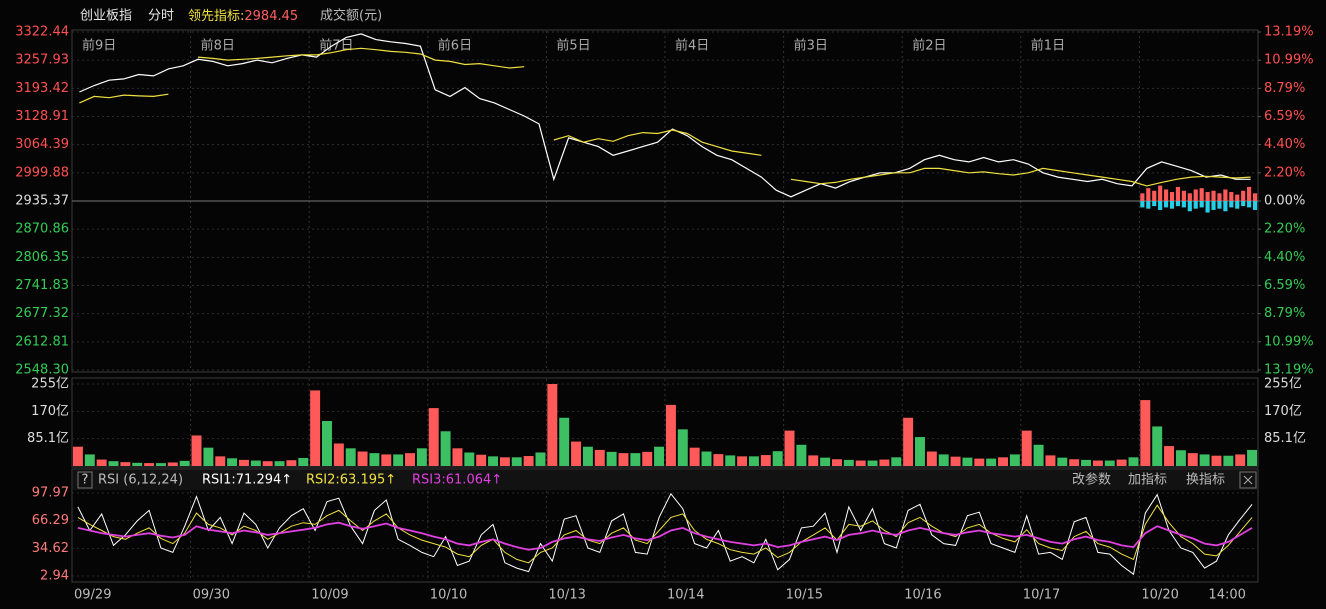 The image size is (1326, 609). Describe the element at coordinates (218, 46) in the screenshot. I see `day-label: 前8日` at that location.